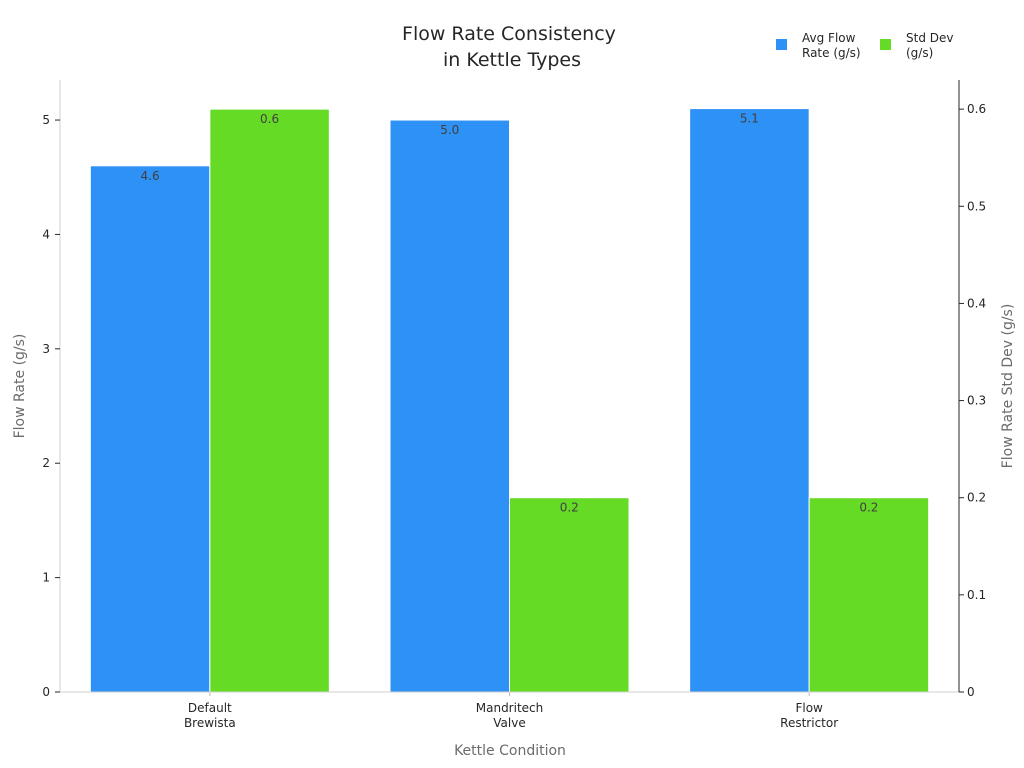 This screenshot has height=768, width=1024. I want to click on y-axis-label: Flow Rate (g/s), so click(20, 386).